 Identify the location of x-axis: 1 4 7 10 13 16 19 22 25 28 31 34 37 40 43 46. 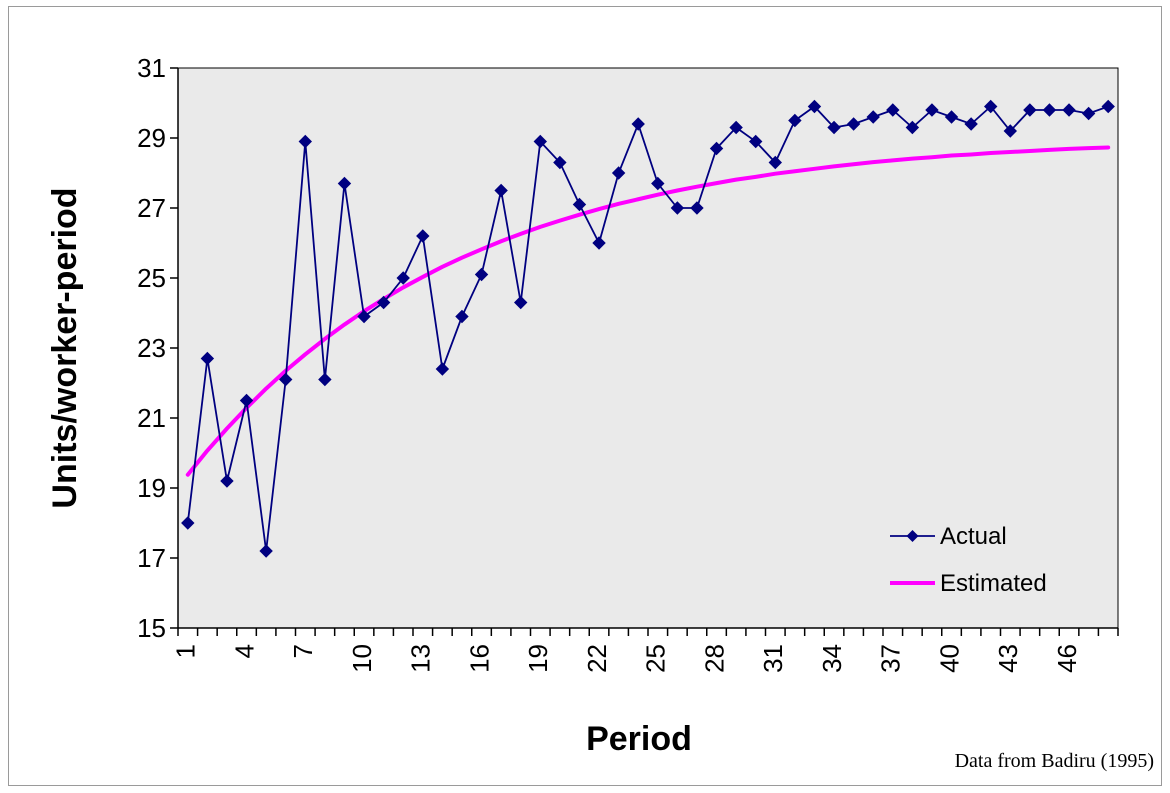
(645, 650).